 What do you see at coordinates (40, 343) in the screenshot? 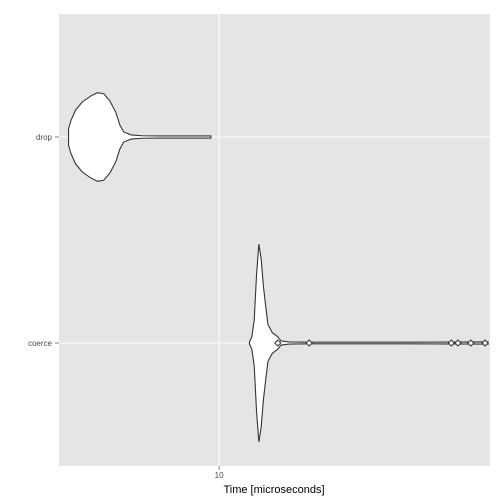
I see `y-tick-label-coerce: coerce` at bounding box center [40, 343].